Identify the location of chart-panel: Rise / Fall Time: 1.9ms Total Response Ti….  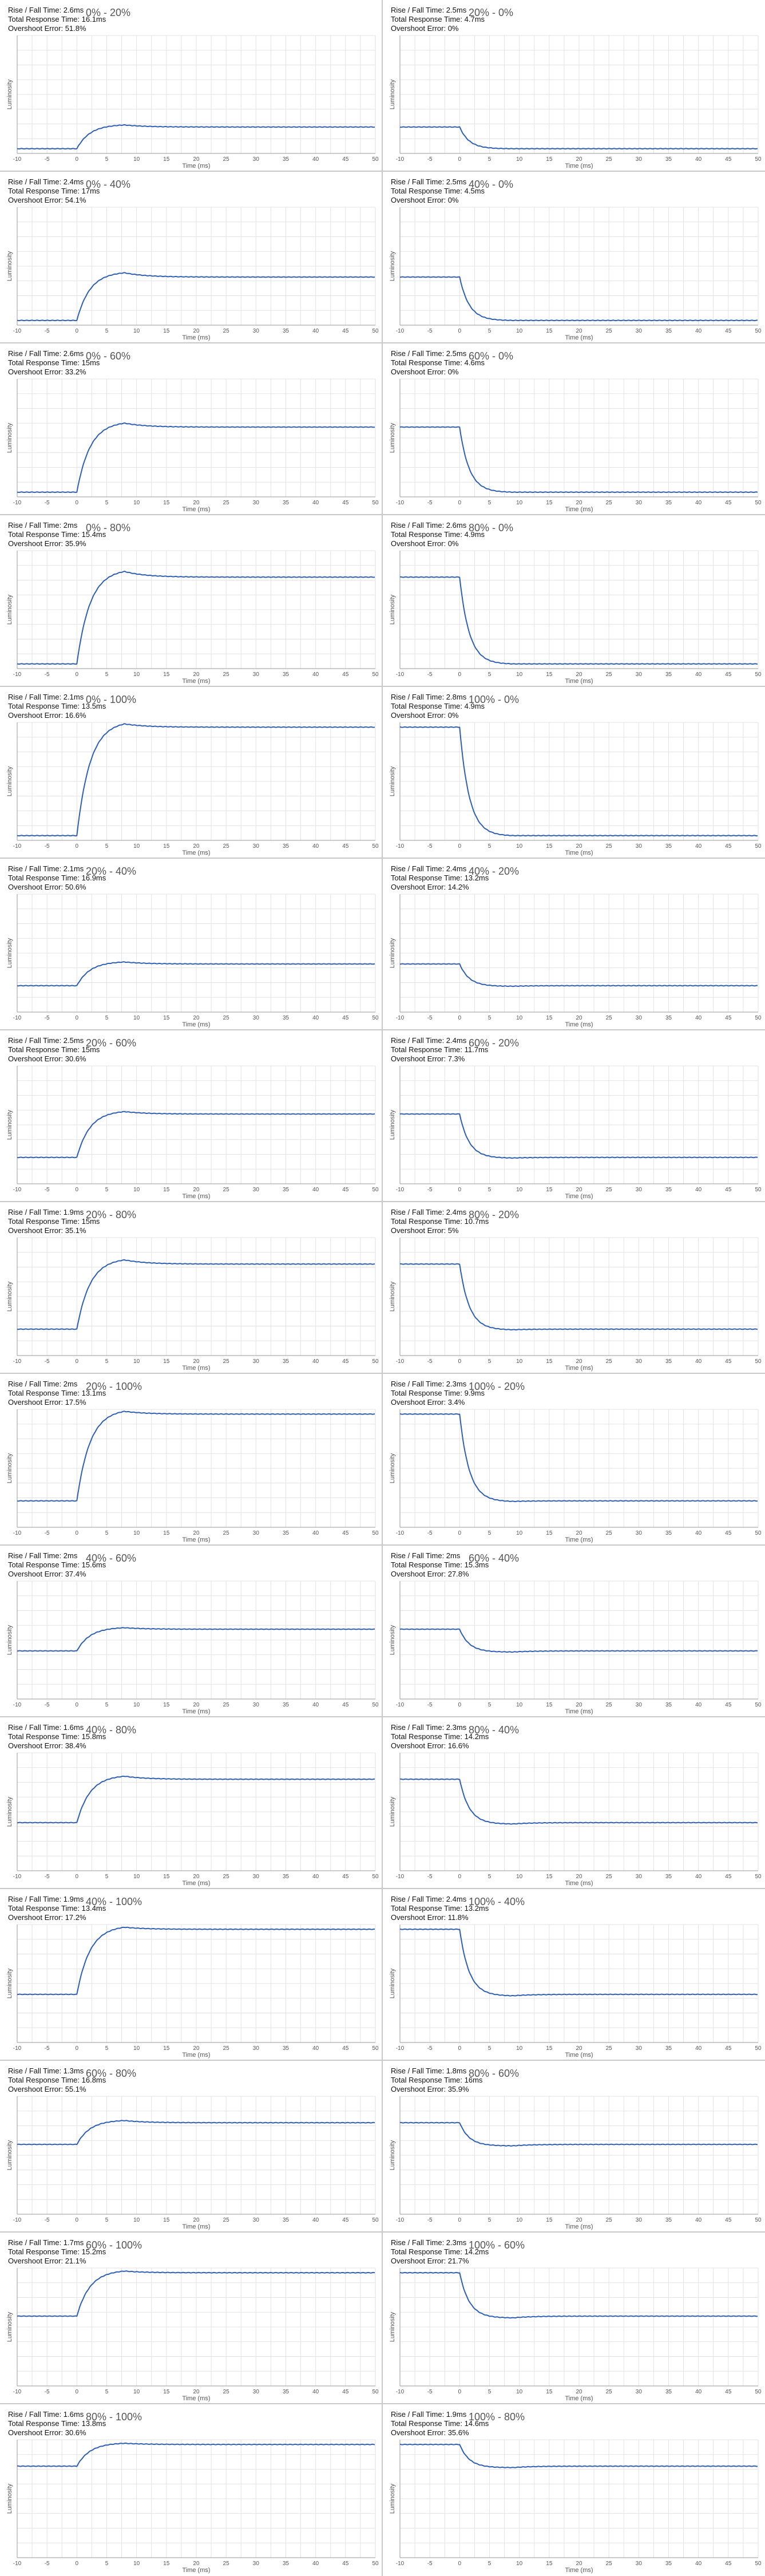
(190, 1287).